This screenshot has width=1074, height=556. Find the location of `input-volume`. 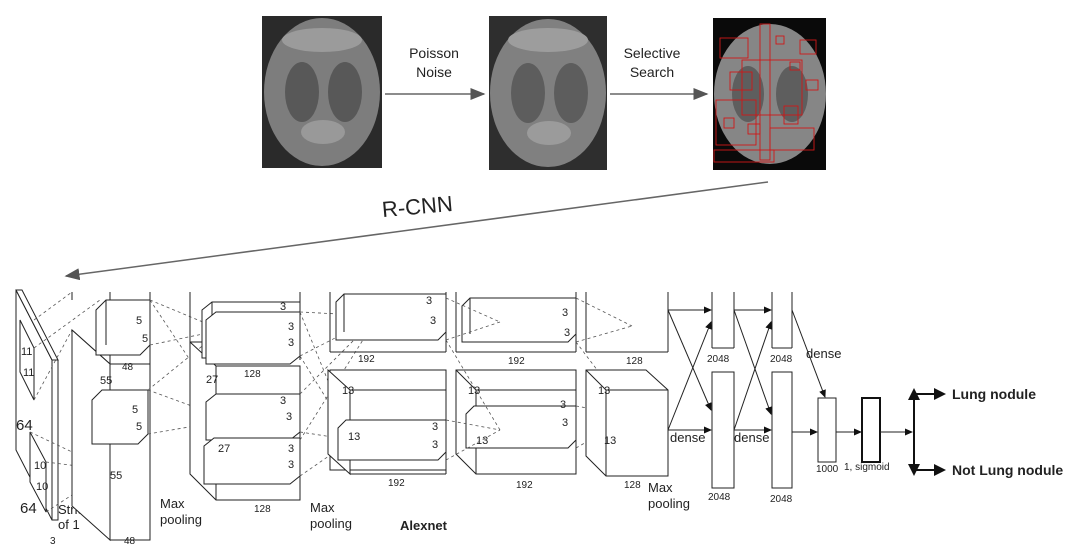

input-volume is located at coordinates (37, 405).